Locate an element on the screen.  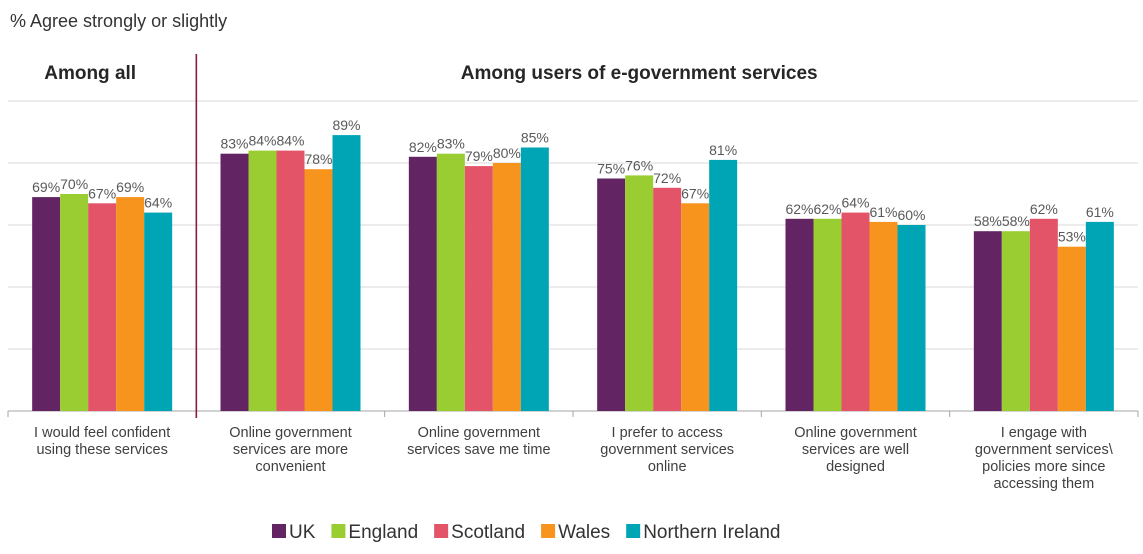
data-label: 70% is located at coordinates (74, 184).